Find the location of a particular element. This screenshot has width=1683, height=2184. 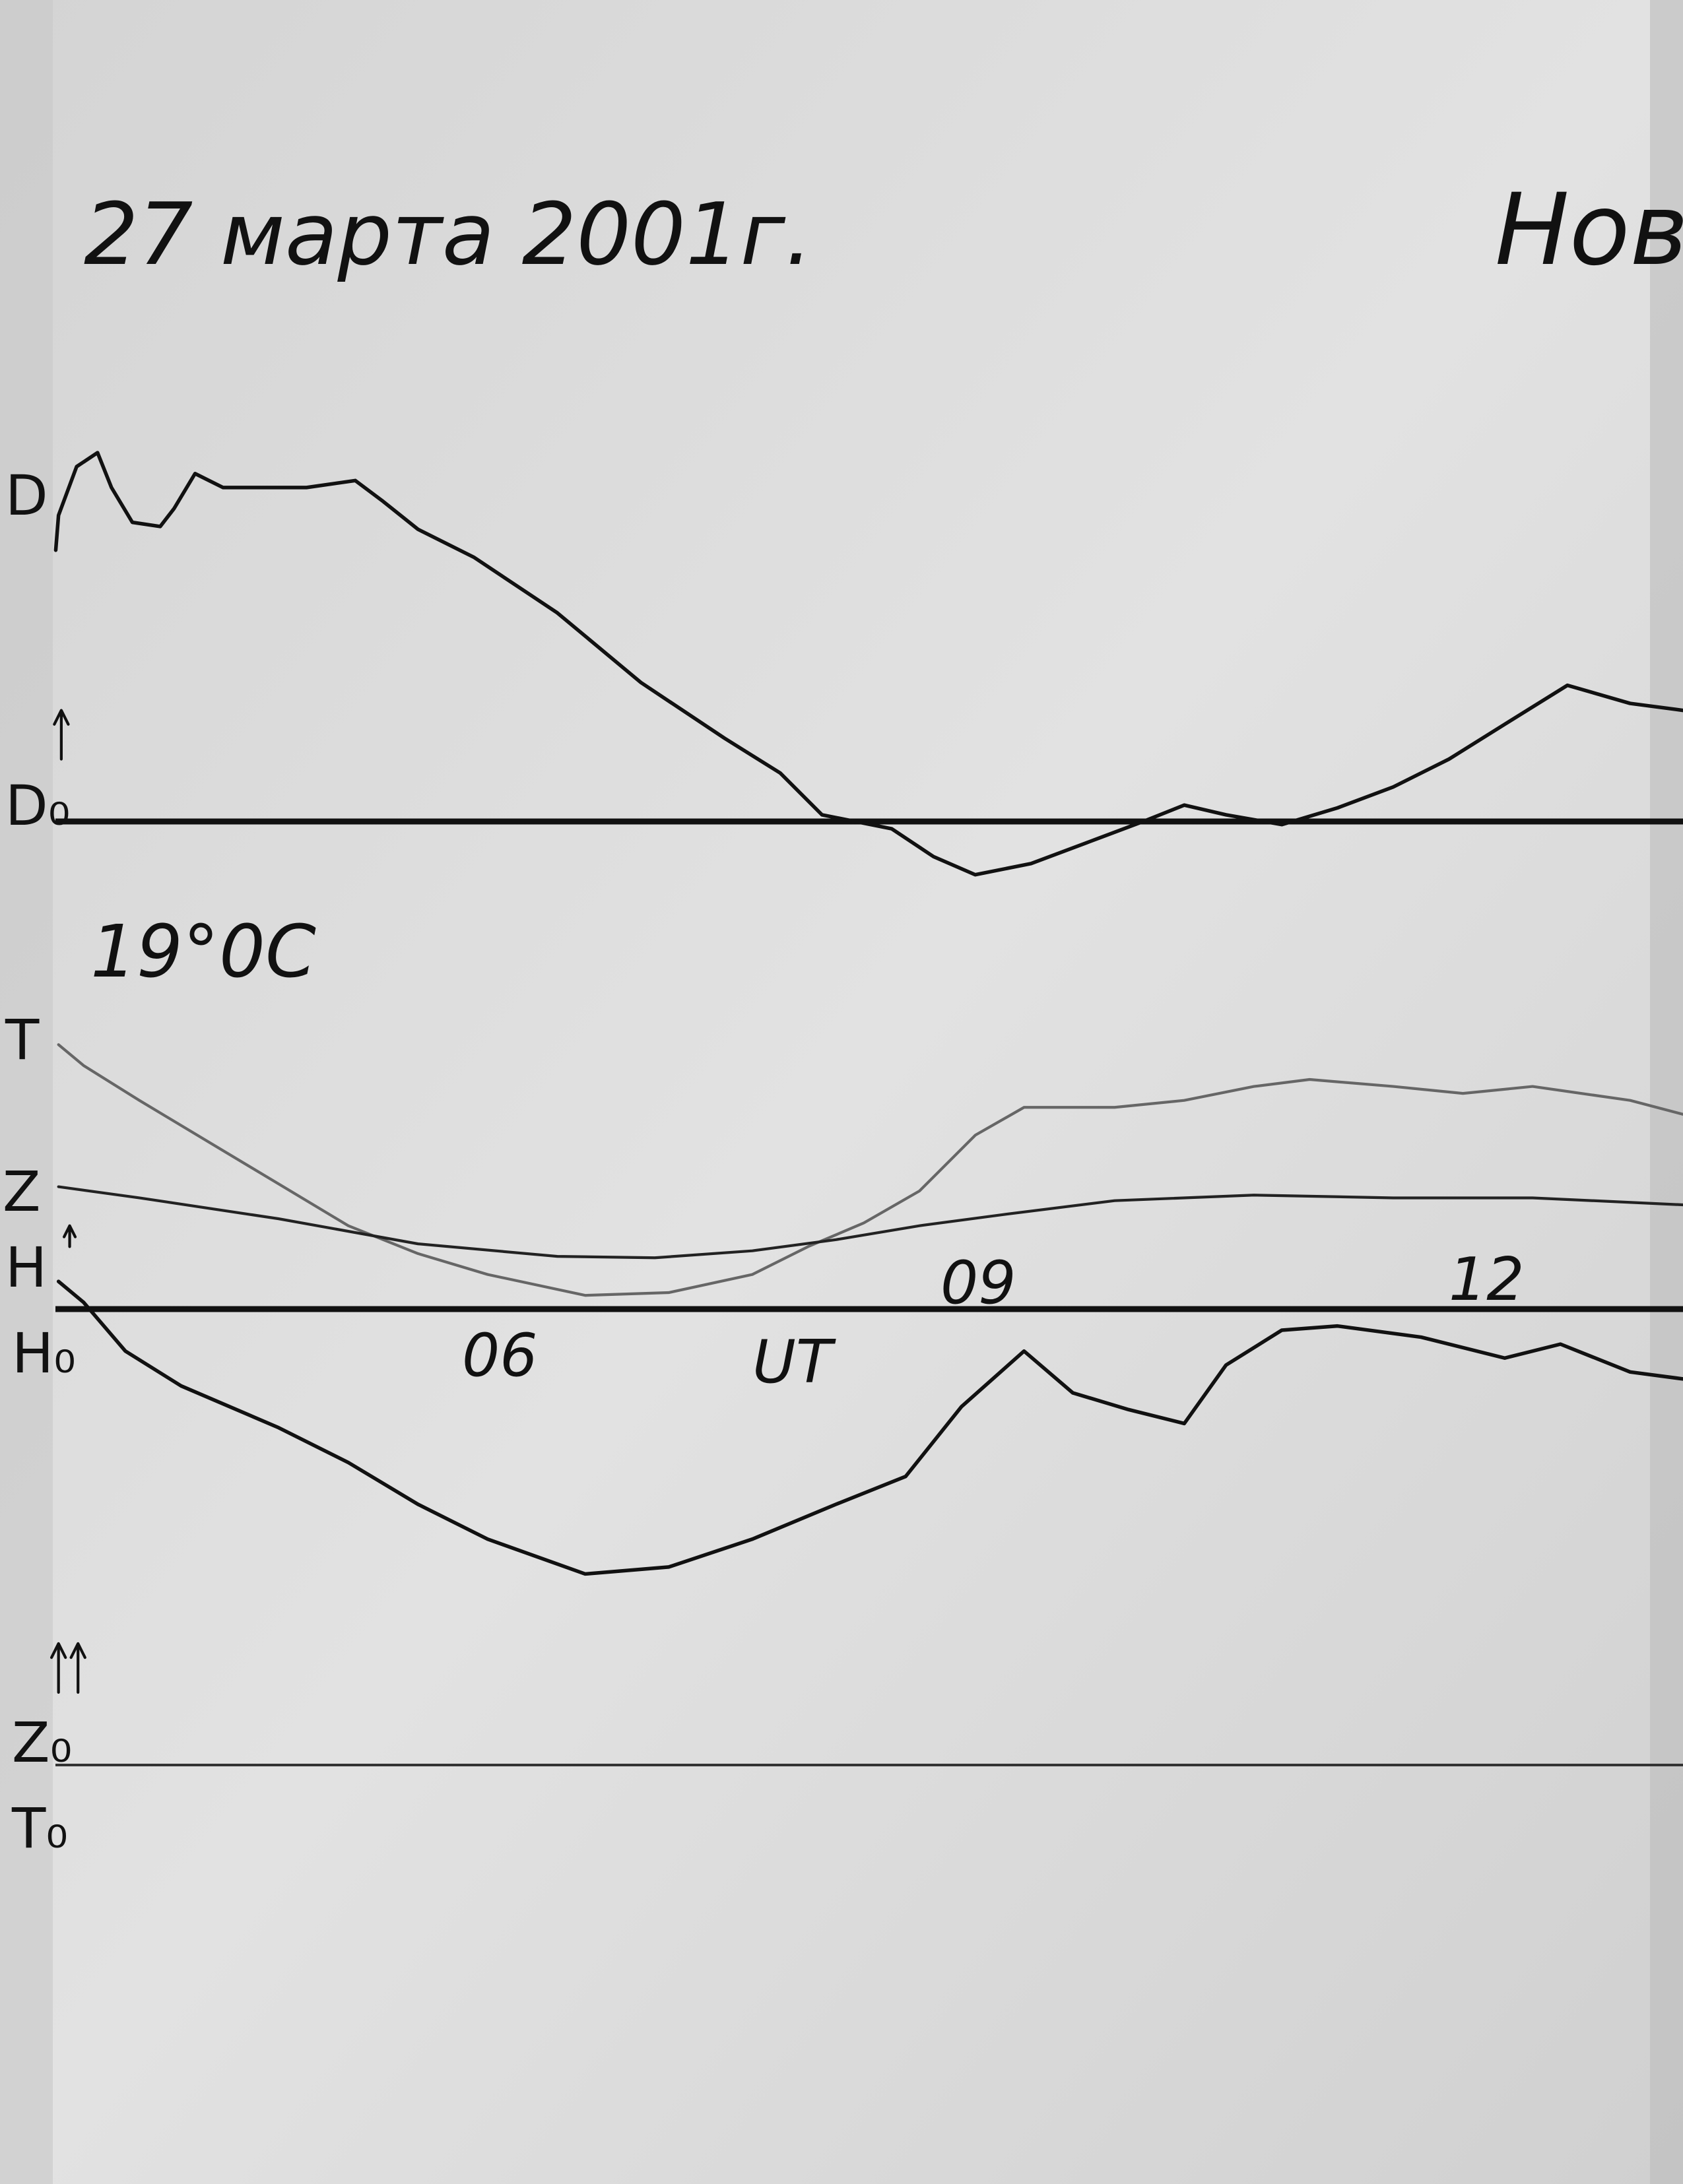

station-name: Нов is located at coordinates (1589, 230).